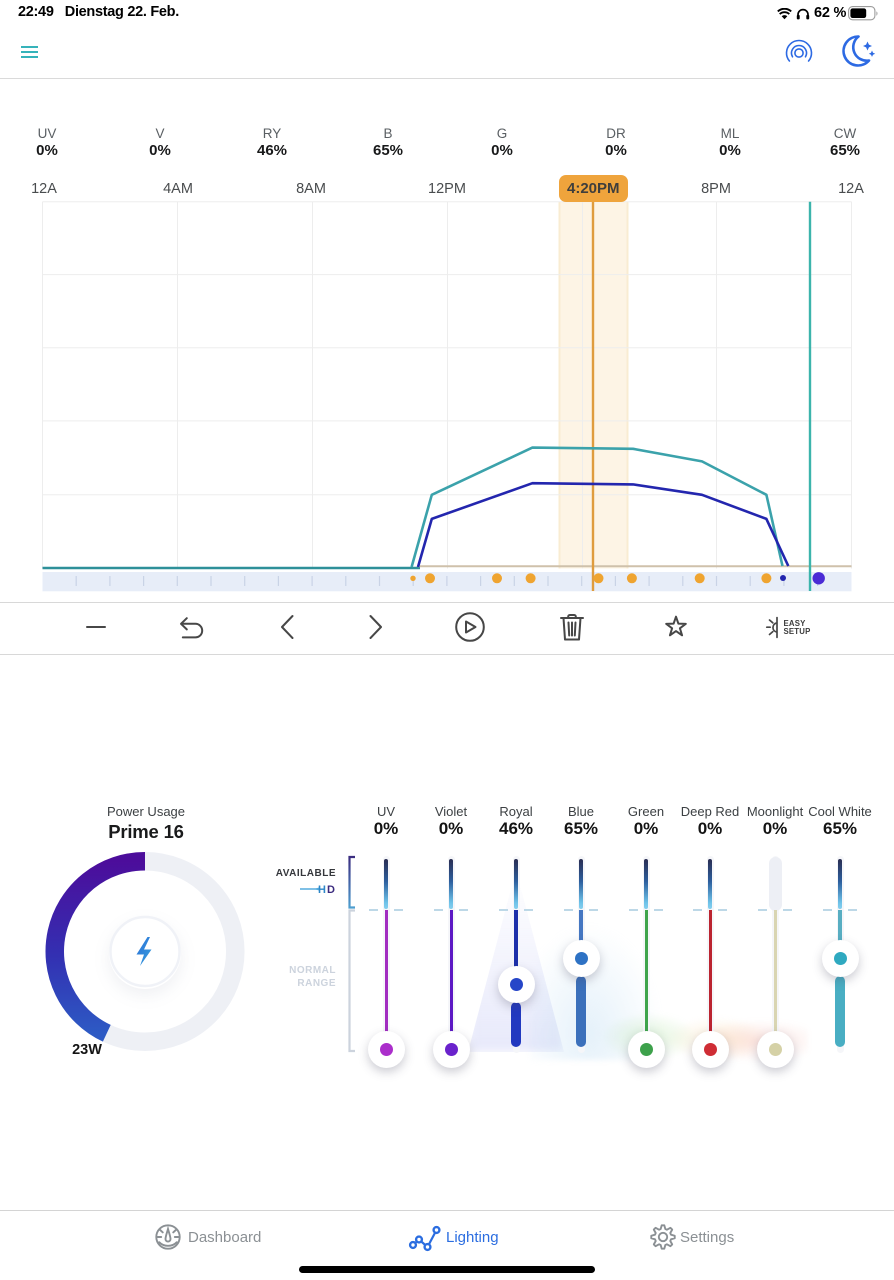  Describe the element at coordinates (795, 623) in the screenshot. I see `svg-text: EASY` at that location.